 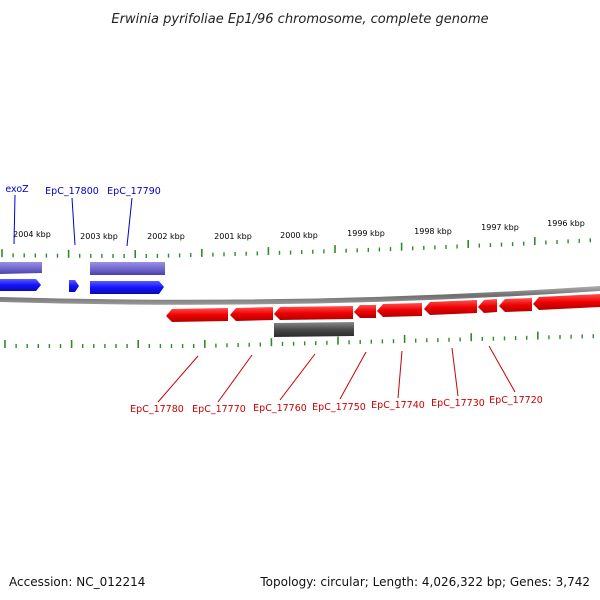 What do you see at coordinates (157, 409) in the screenshot?
I see `gene-label-EpC_17780: EpC_17780` at bounding box center [157, 409].